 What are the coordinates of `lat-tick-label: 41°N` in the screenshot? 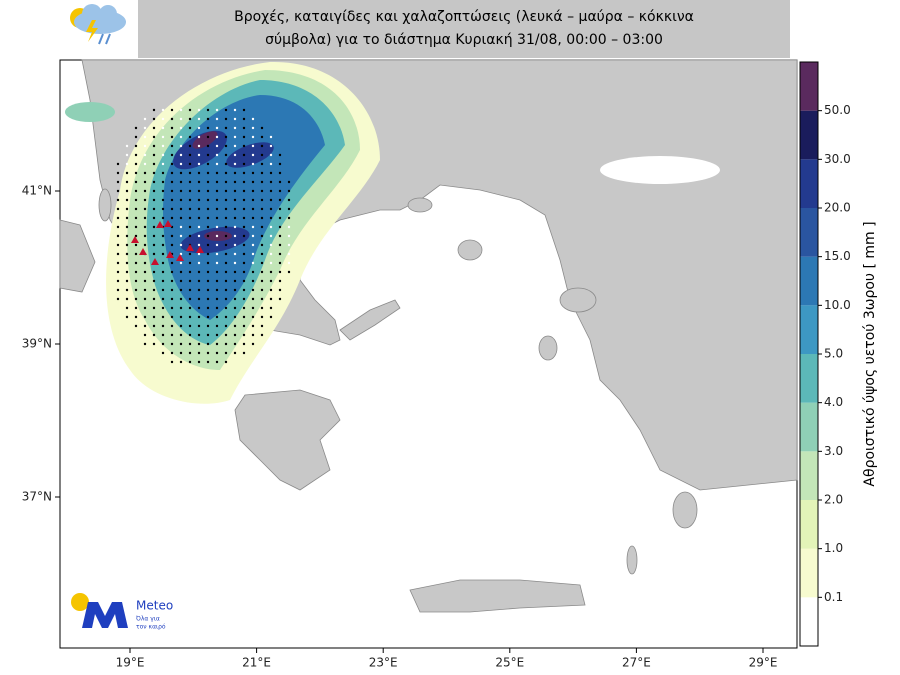 It's located at (37, 191).